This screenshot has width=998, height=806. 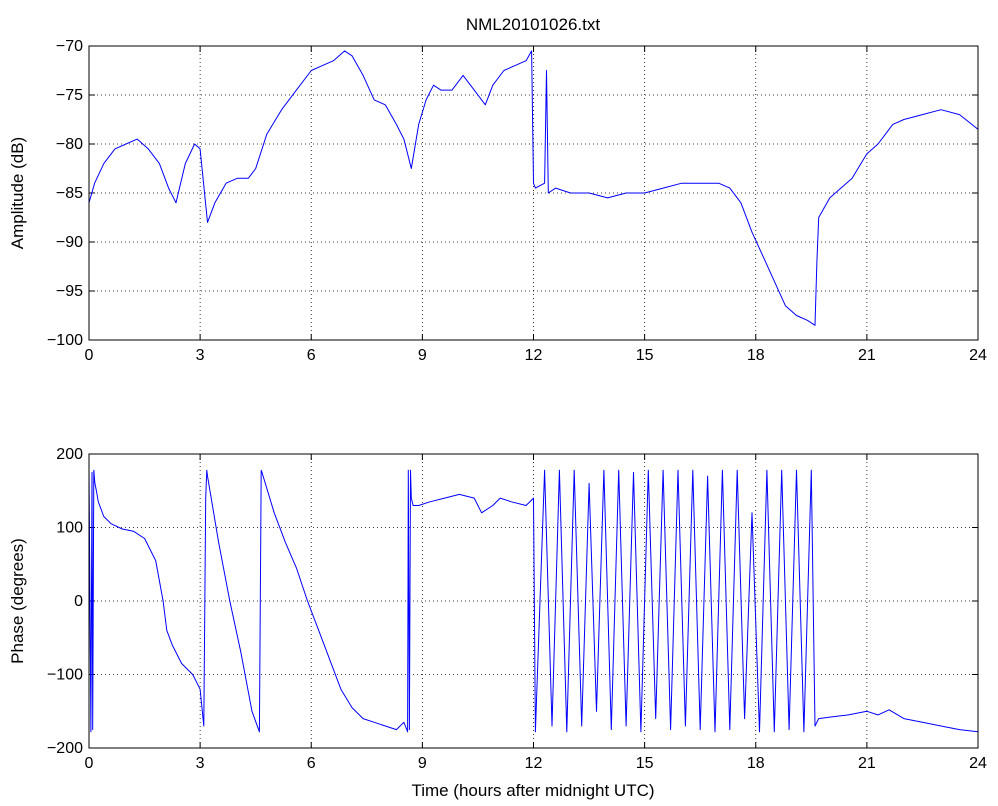 What do you see at coordinates (978, 355) in the screenshot?
I see `amplitude-x-tick-label: 24` at bounding box center [978, 355].